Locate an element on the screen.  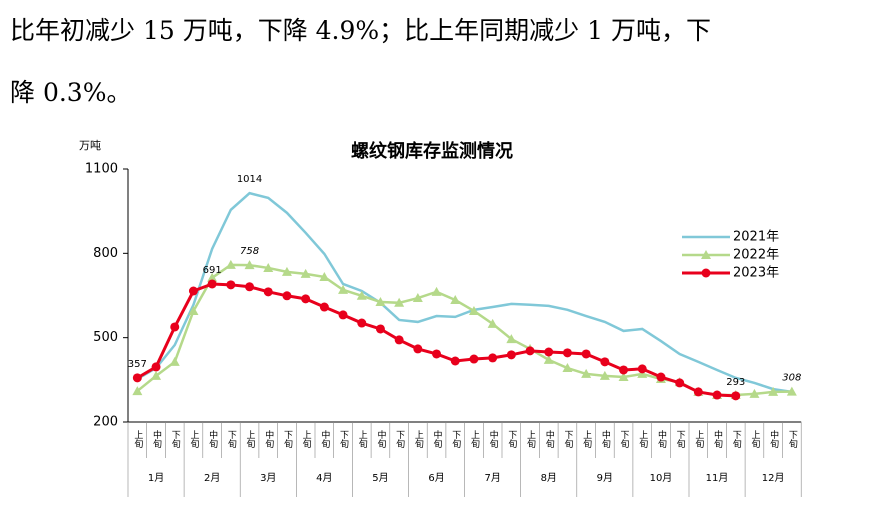
y-tick-label: 200 is located at coordinates (105, 422).